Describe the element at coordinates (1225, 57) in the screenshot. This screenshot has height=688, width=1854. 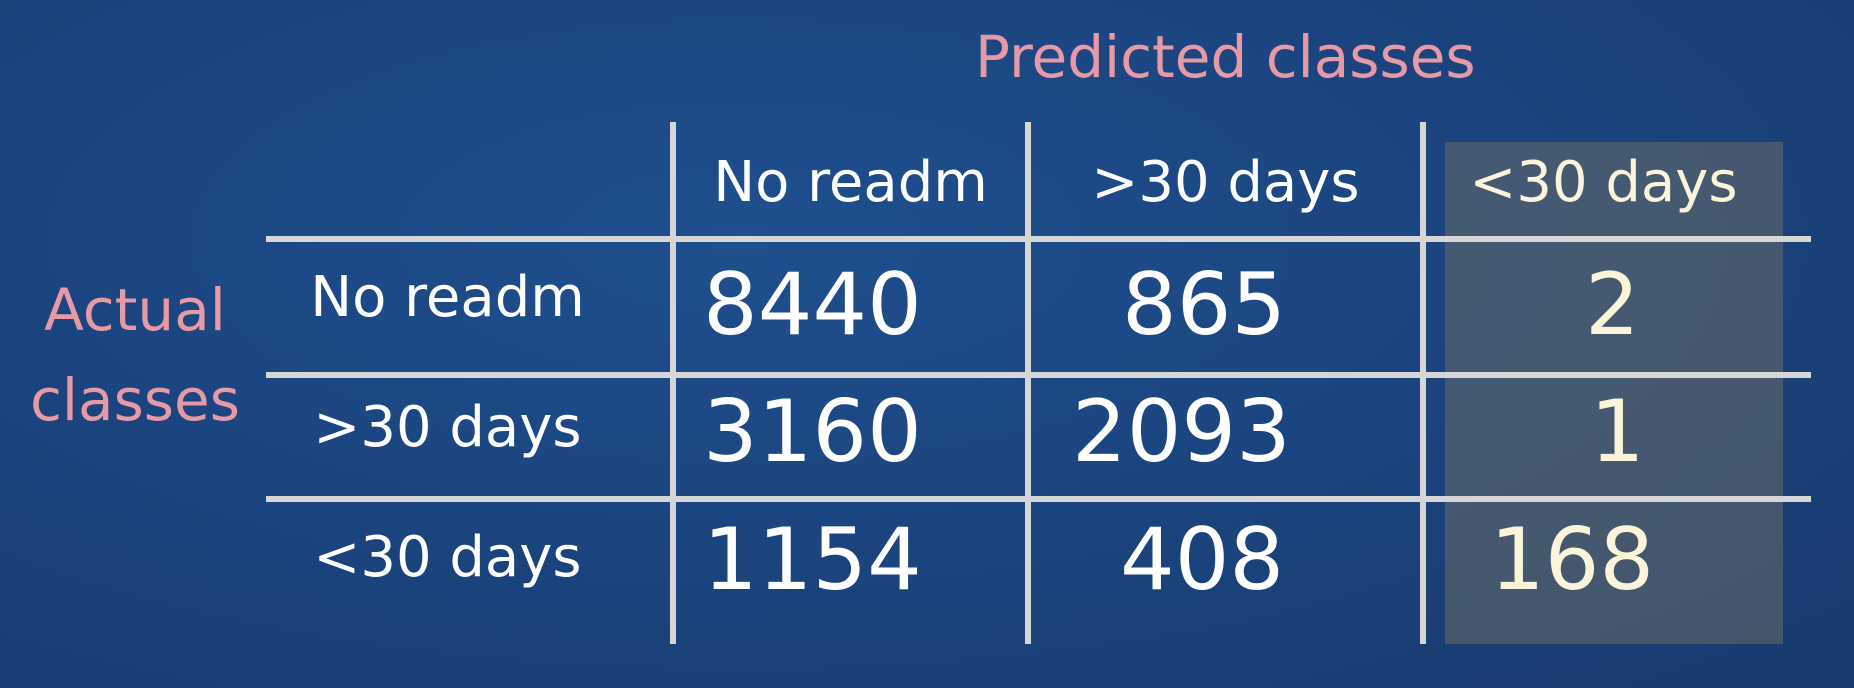
I see `predicted-classes-title: Predicted classes` at that location.